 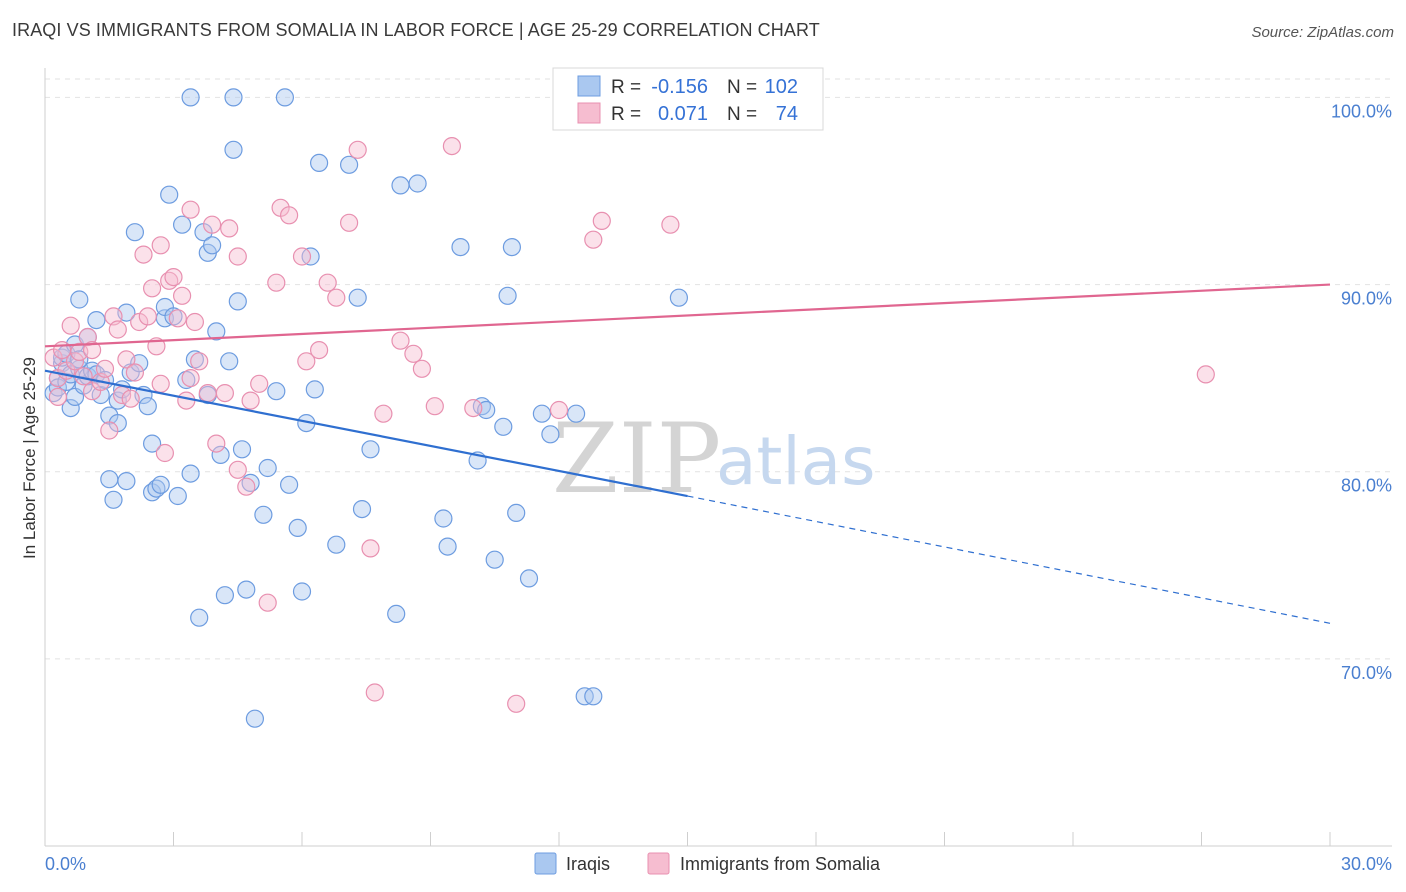 What do you see at coordinates (589, 86) in the screenshot?
I see `stats-swatch-iraqis` at bounding box center [589, 86].